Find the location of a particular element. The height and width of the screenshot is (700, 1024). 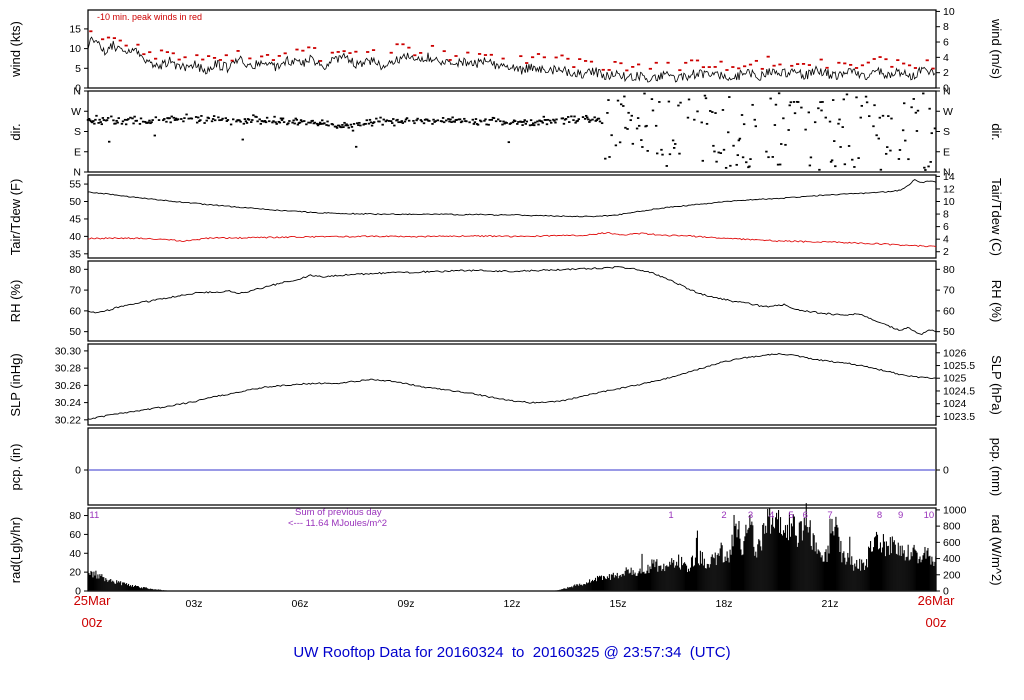

rad-tick-label-right: 0 is located at coordinates (946, 592).